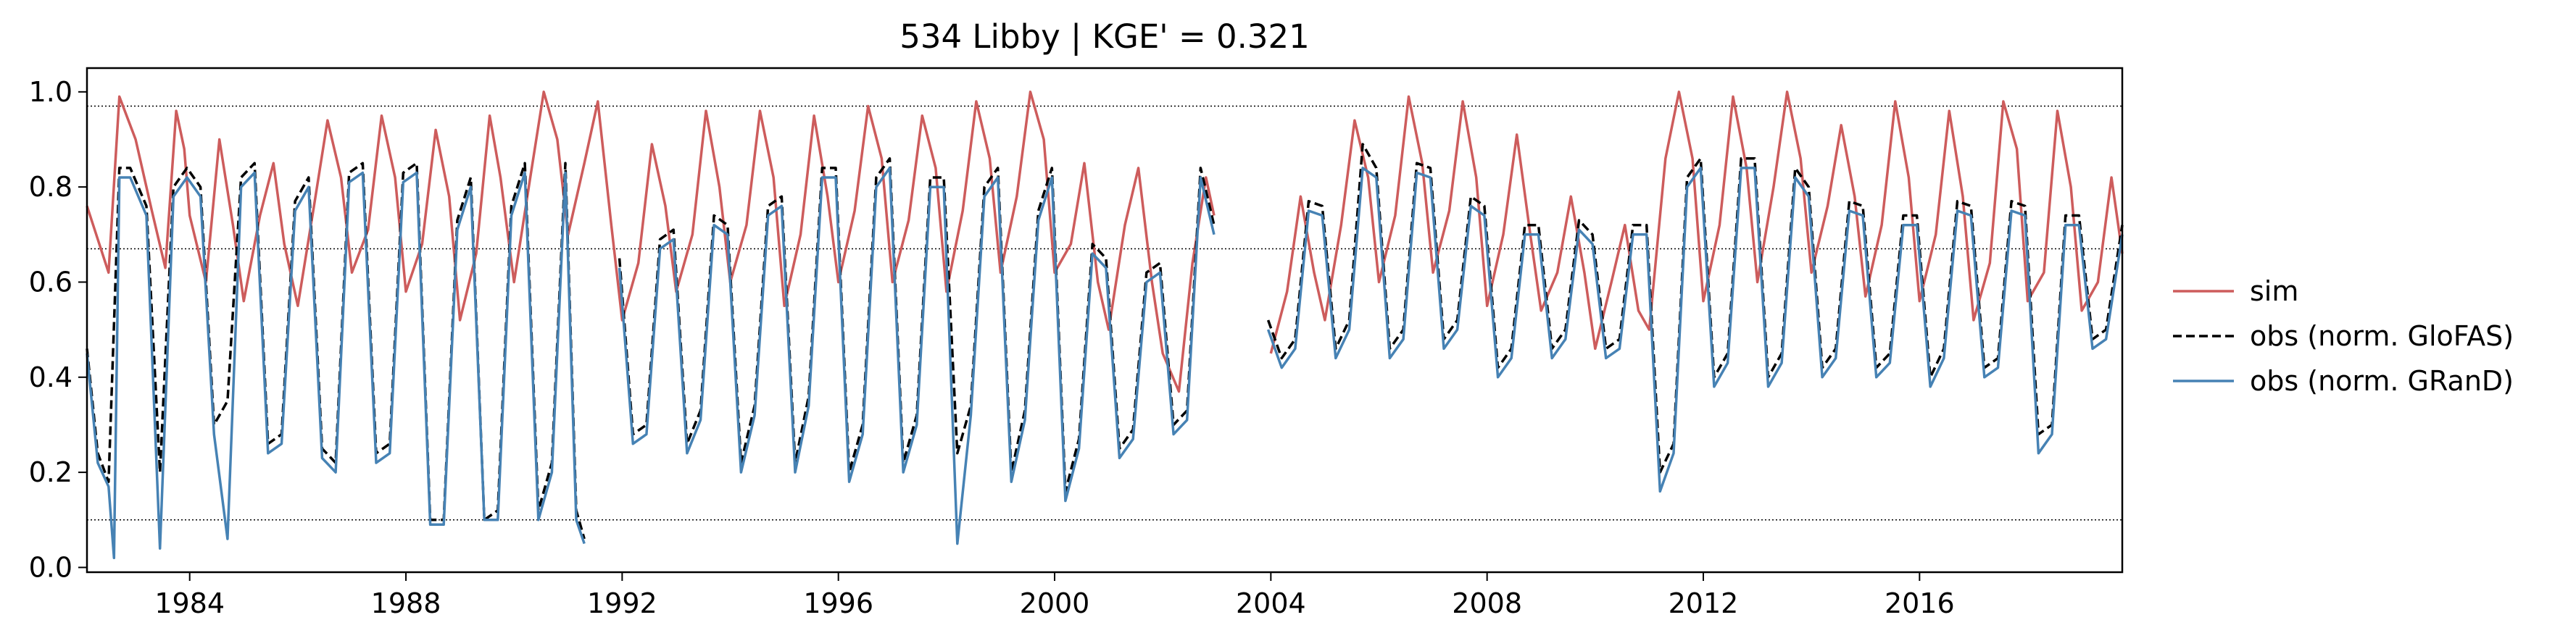 The height and width of the screenshot is (641, 2576). What do you see at coordinates (406, 603) in the screenshot?
I see `x-tick-label: 1988` at bounding box center [406, 603].